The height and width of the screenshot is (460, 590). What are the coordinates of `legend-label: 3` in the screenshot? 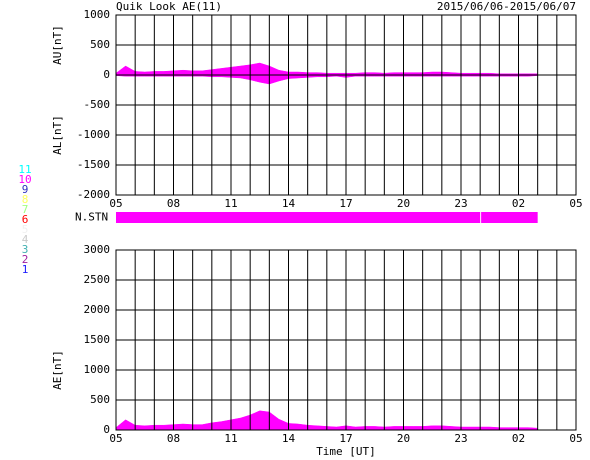 It's located at (25, 249).